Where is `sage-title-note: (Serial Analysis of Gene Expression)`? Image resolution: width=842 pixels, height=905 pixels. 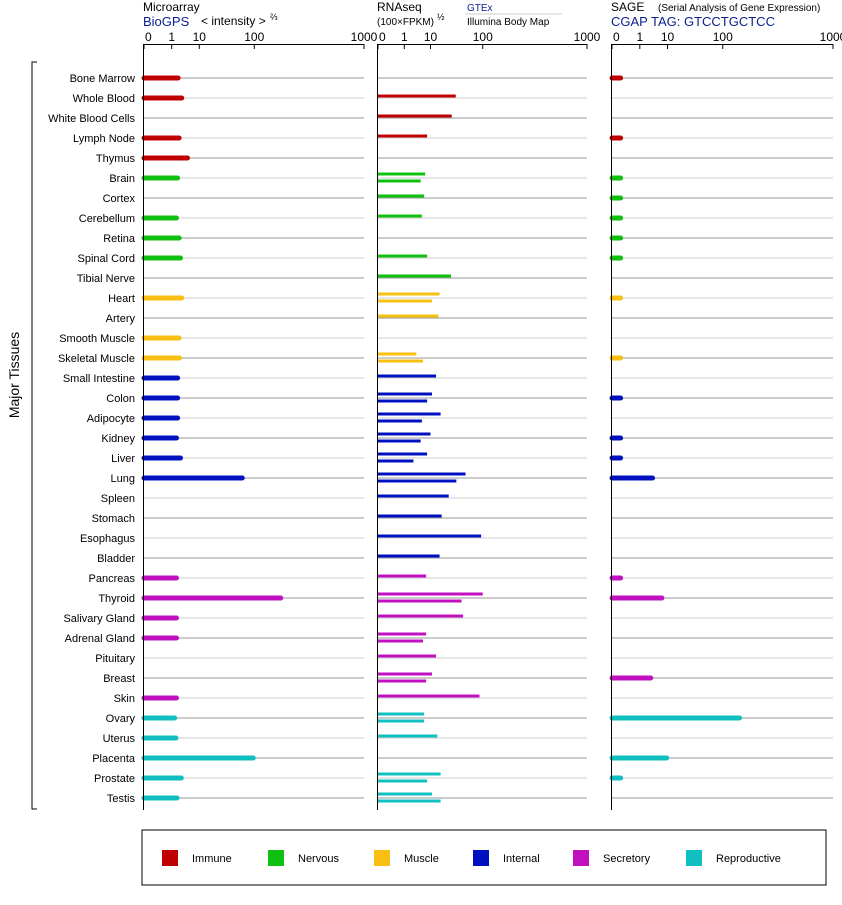 sage-title-note: (Serial Analysis of Gene Expression) is located at coordinates (739, 8).